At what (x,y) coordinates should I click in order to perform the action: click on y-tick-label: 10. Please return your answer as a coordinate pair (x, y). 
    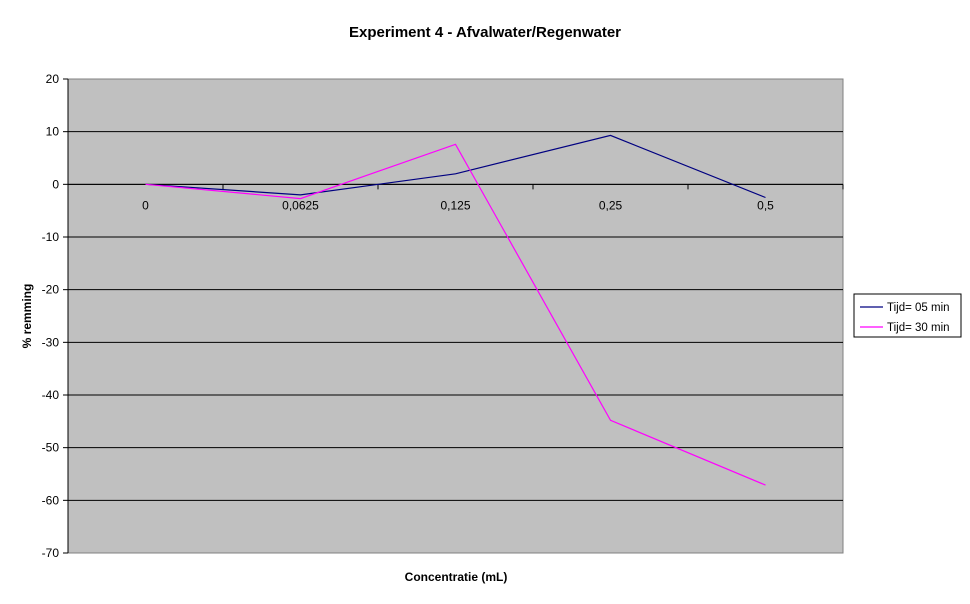
    Looking at the image, I should click on (53, 132).